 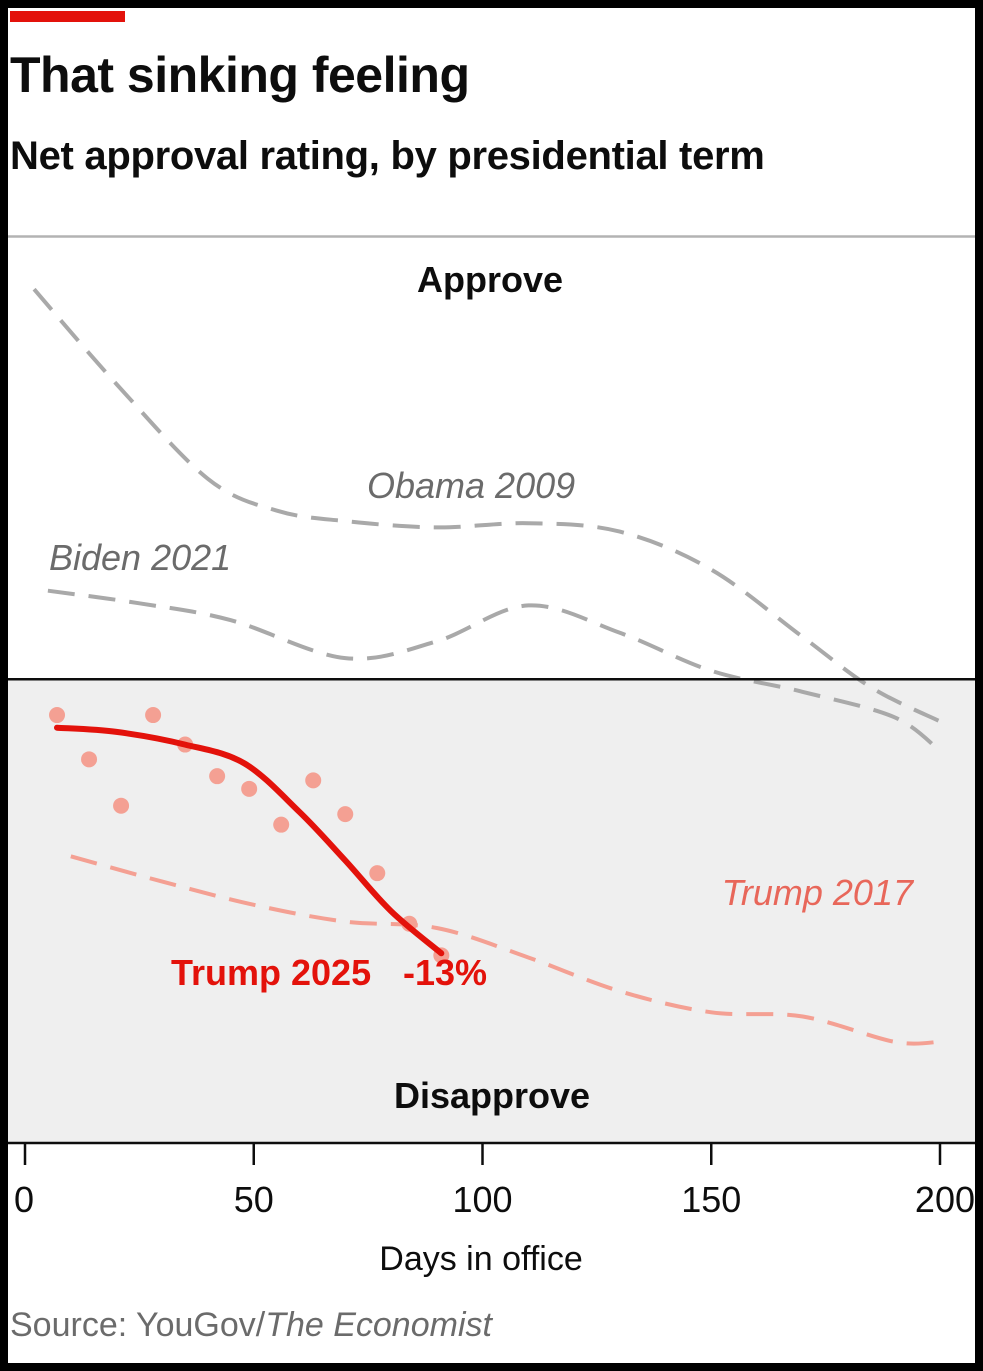 I want to click on trump-2017-label: Trump 2017, so click(x=818, y=892).